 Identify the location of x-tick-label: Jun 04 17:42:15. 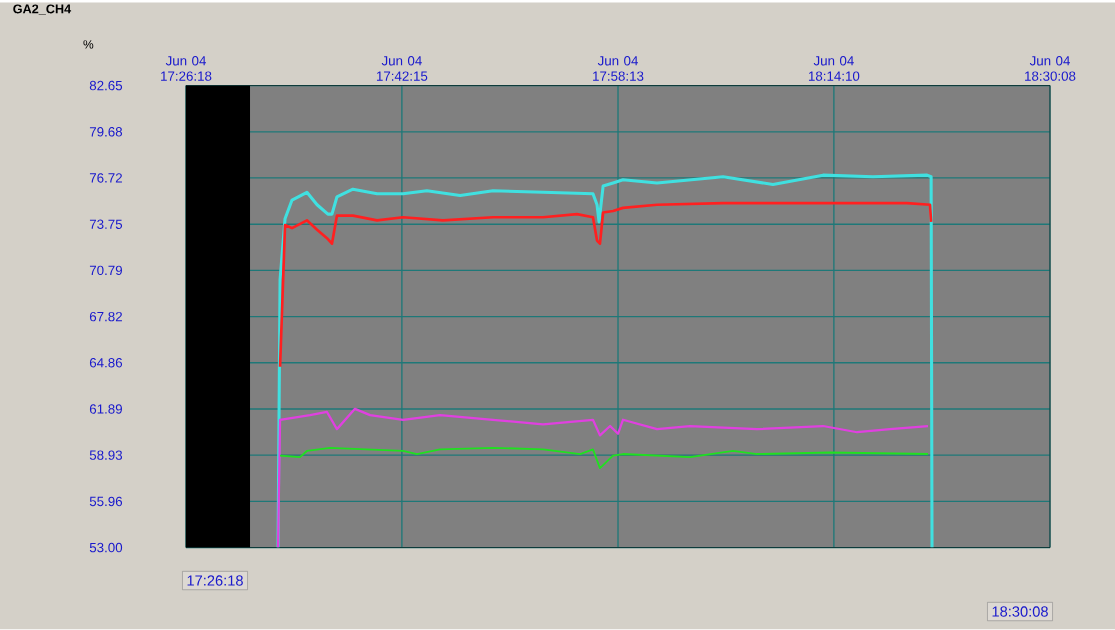
(402, 69).